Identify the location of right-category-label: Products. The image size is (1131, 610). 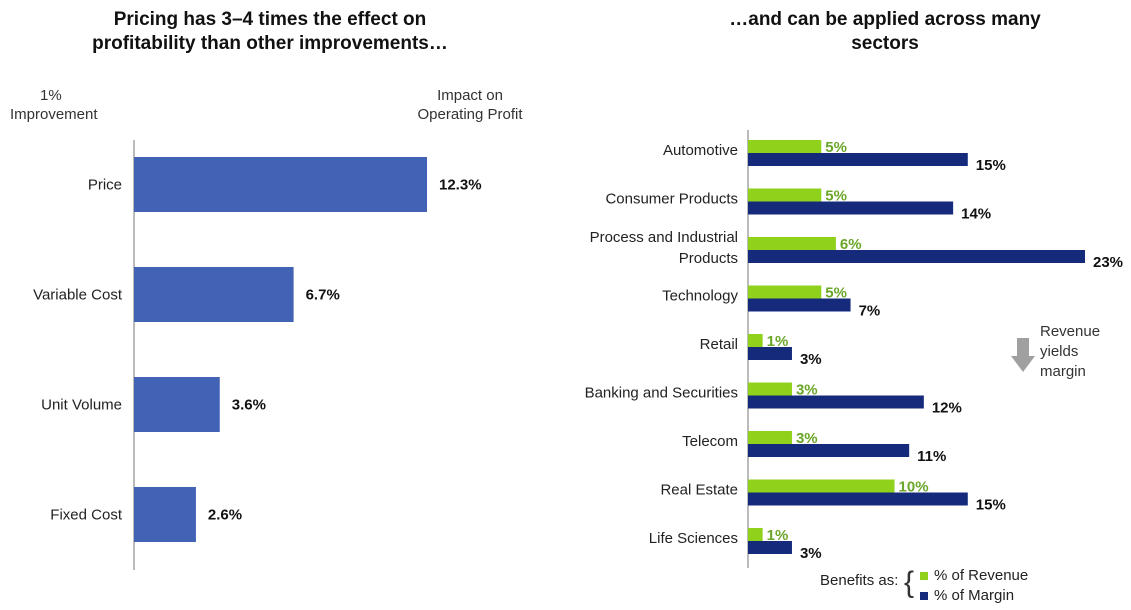
(708, 258).